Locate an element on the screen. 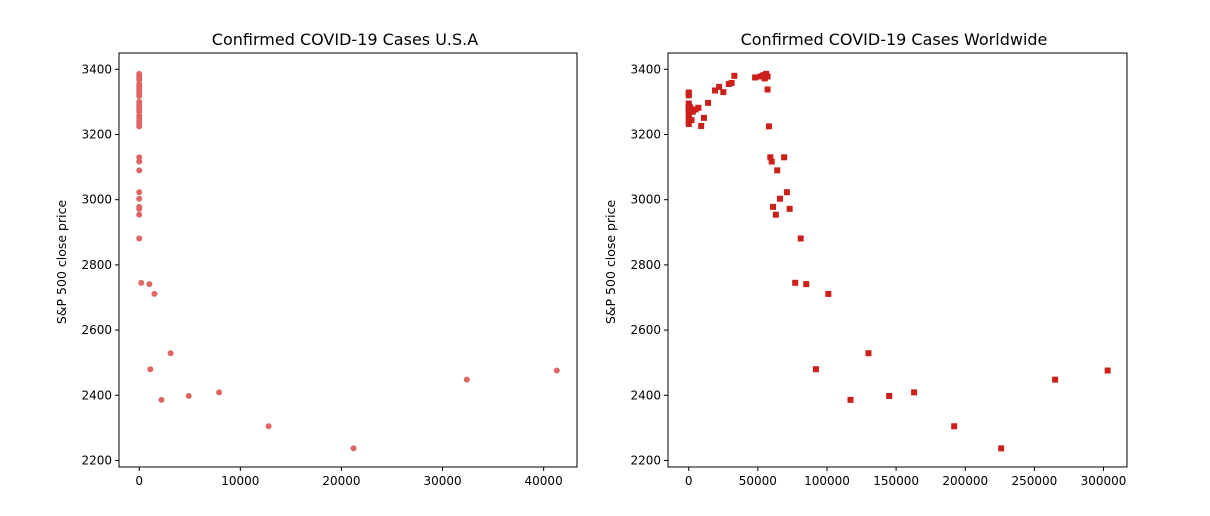 The height and width of the screenshot is (516, 1210). chart-worldwide-xtick-label: 100000 is located at coordinates (827, 481).